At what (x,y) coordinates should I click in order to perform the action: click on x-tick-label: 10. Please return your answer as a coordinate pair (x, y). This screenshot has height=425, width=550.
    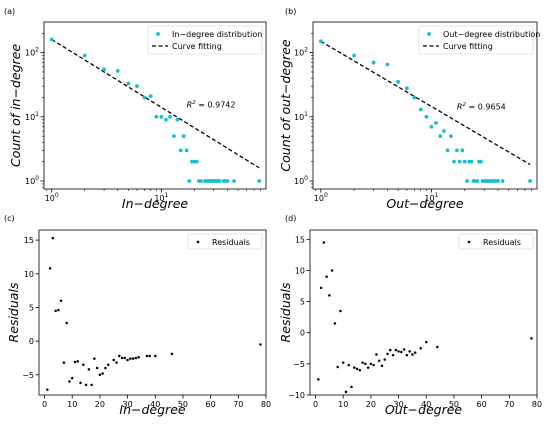
    Looking at the image, I should click on (72, 404).